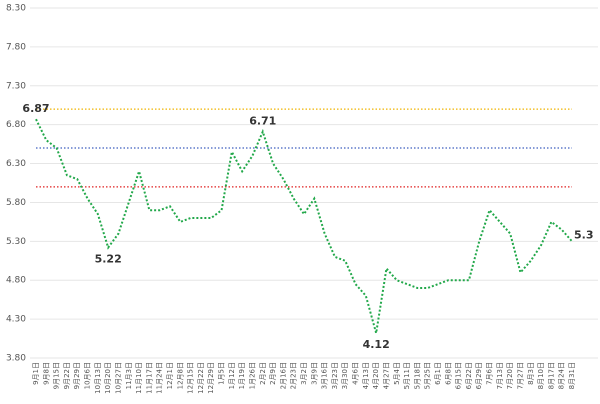 The height and width of the screenshot is (404, 600). What do you see at coordinates (35, 108) in the screenshot?
I see `data-label: 6.87` at bounding box center [35, 108].